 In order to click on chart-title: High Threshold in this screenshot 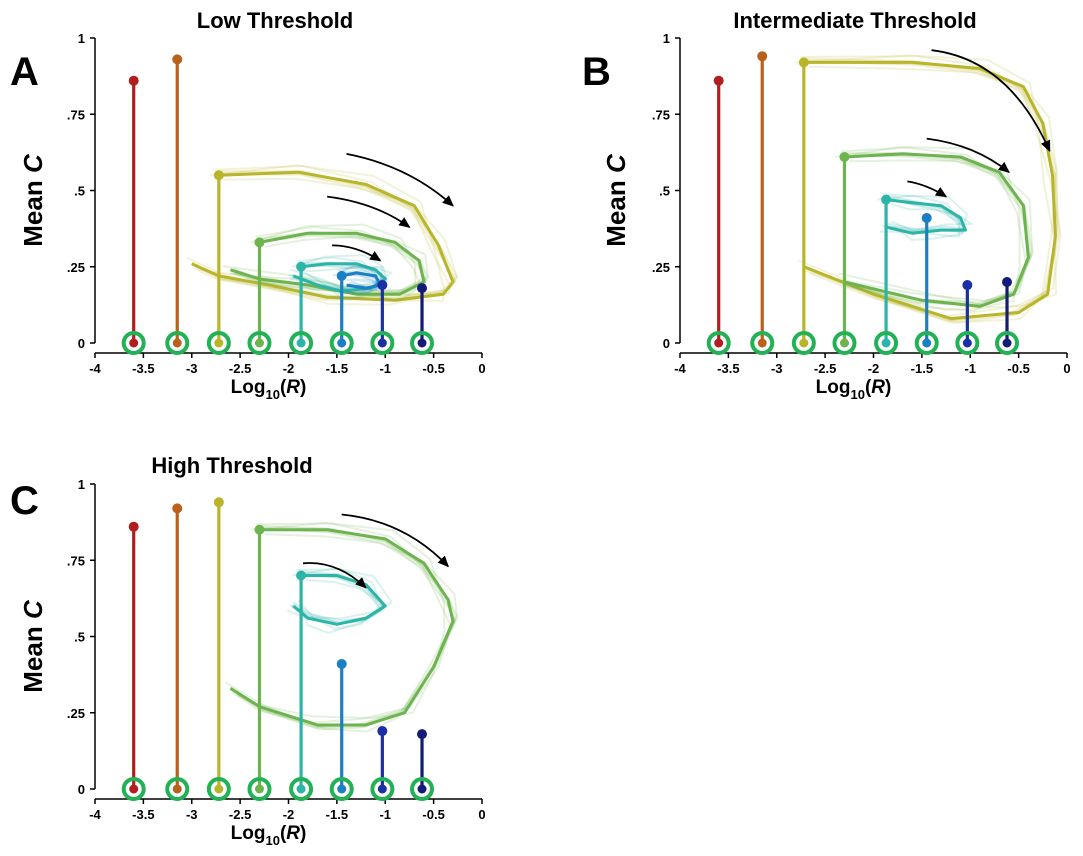, I will do `click(231, 465)`.